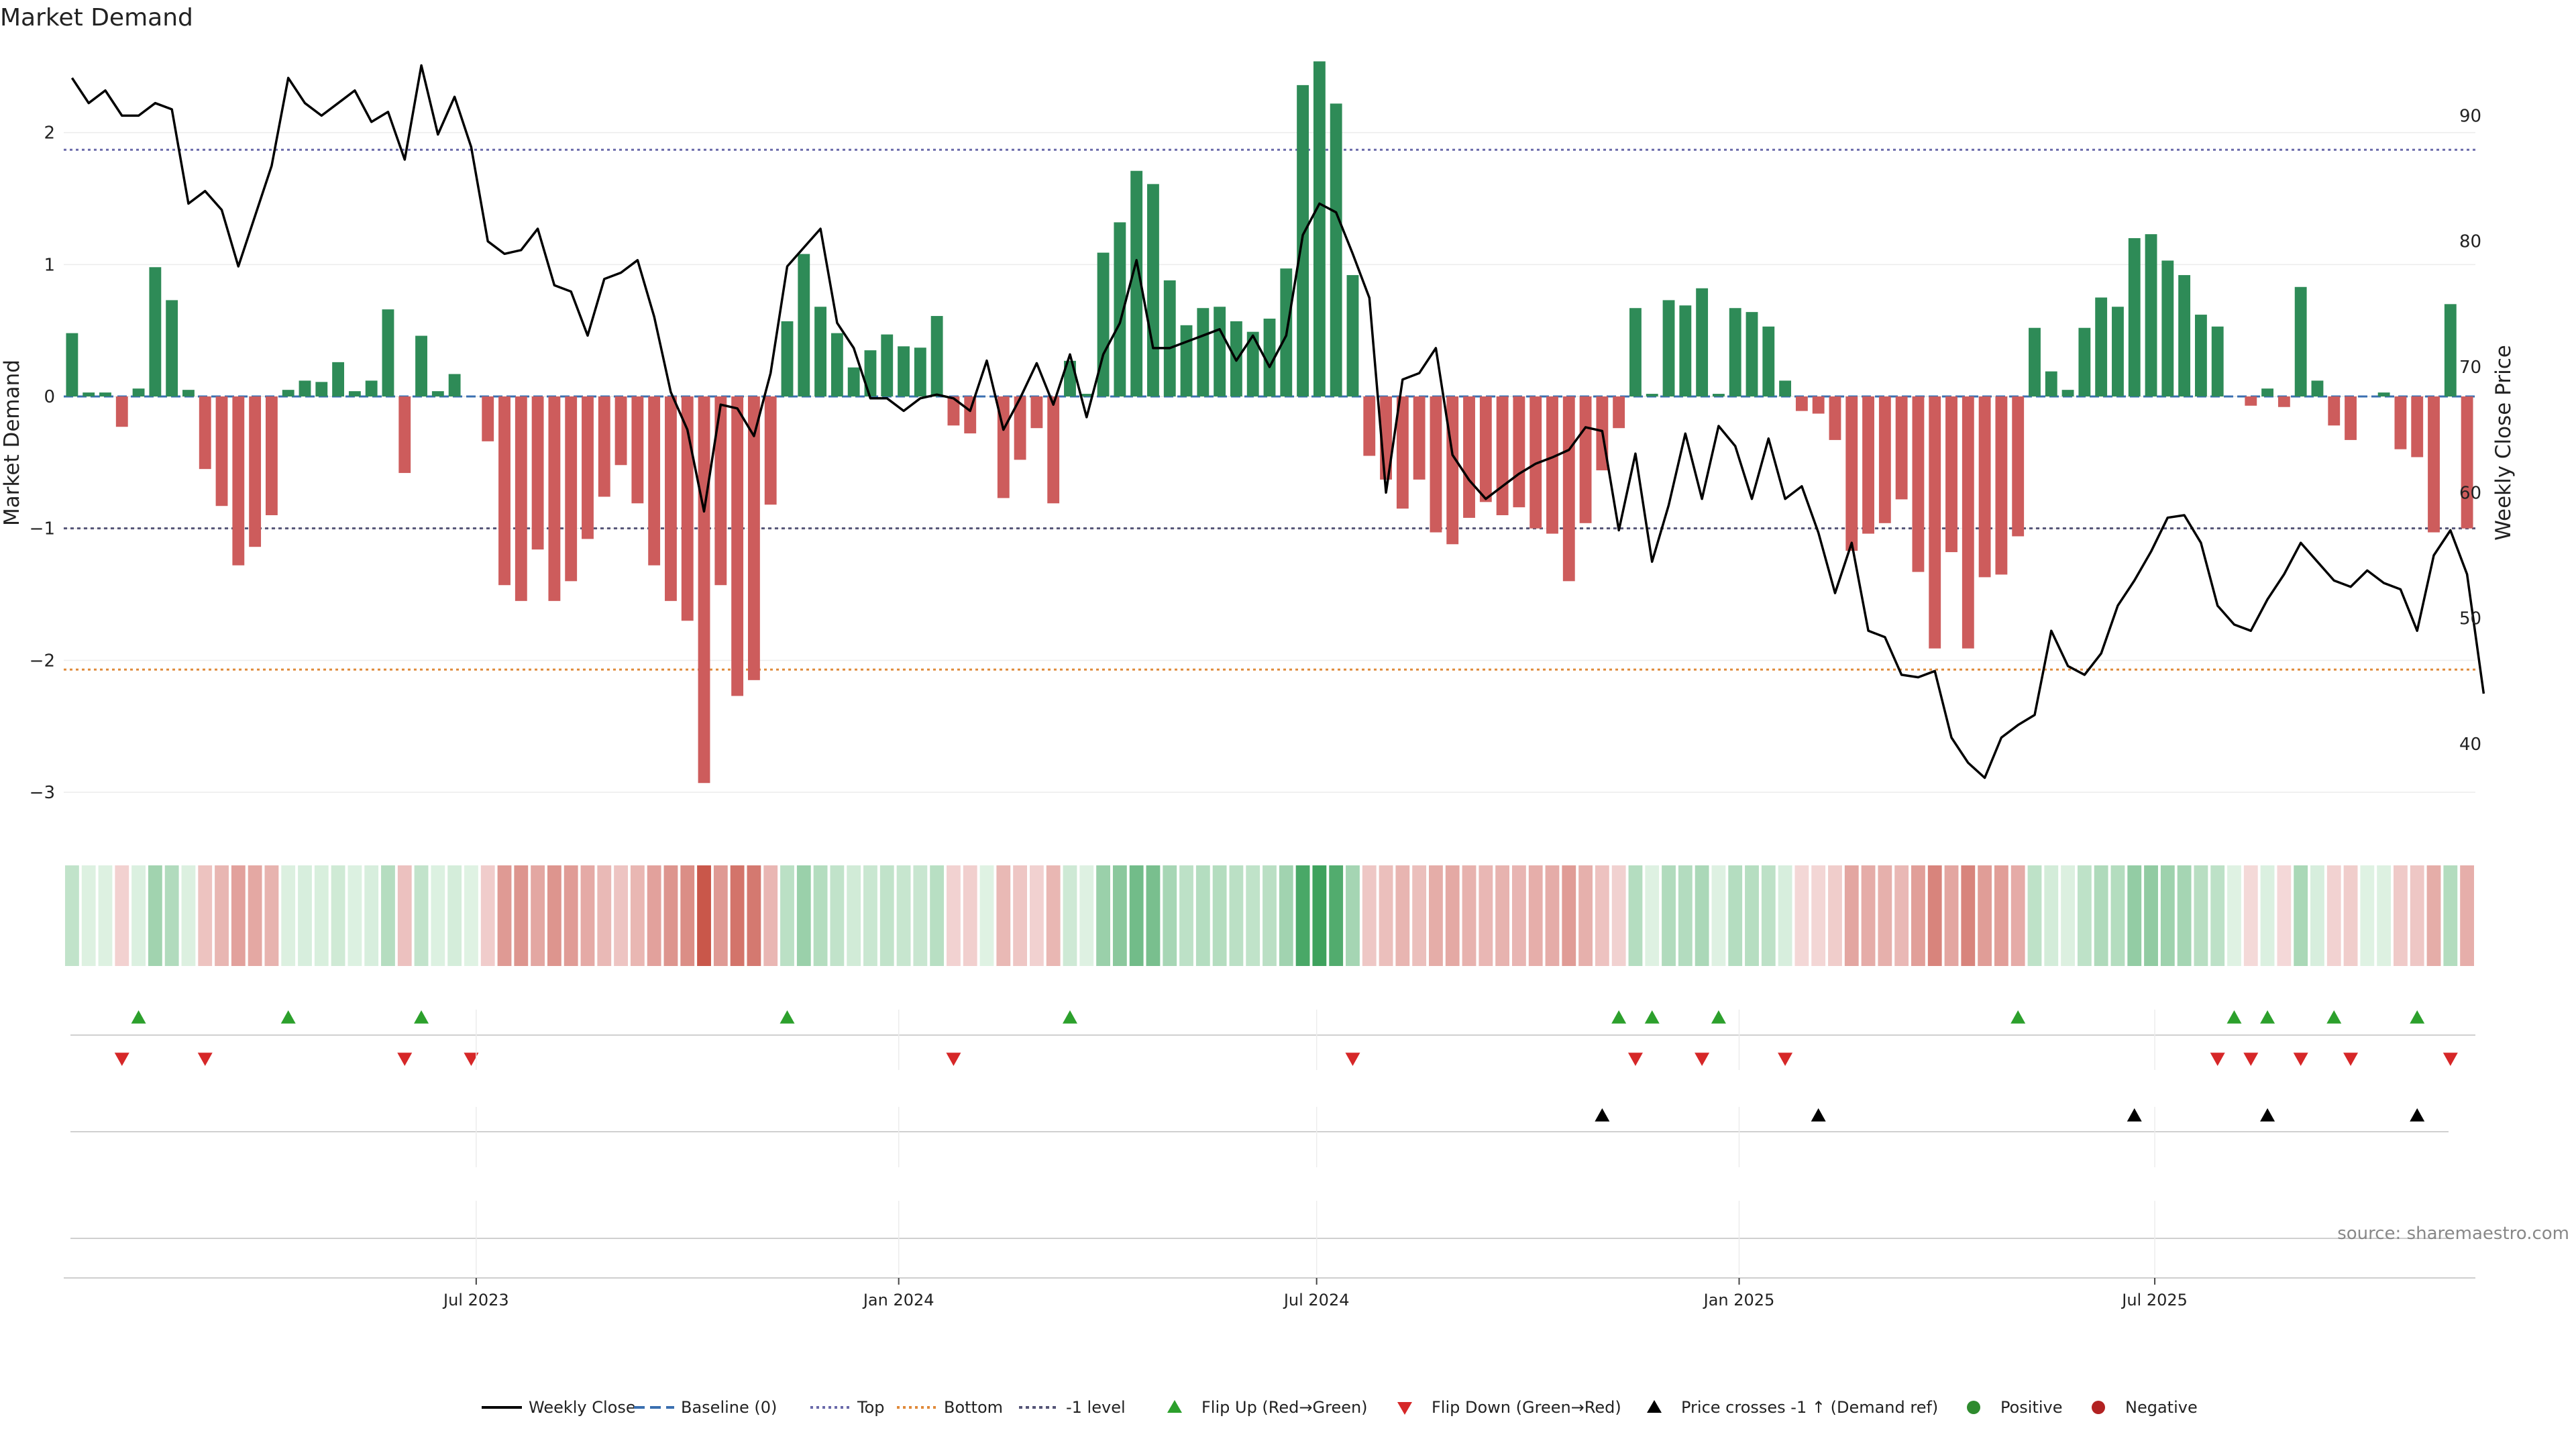  What do you see at coordinates (96, 18) in the screenshot?
I see `chart-title: Market Demand` at bounding box center [96, 18].